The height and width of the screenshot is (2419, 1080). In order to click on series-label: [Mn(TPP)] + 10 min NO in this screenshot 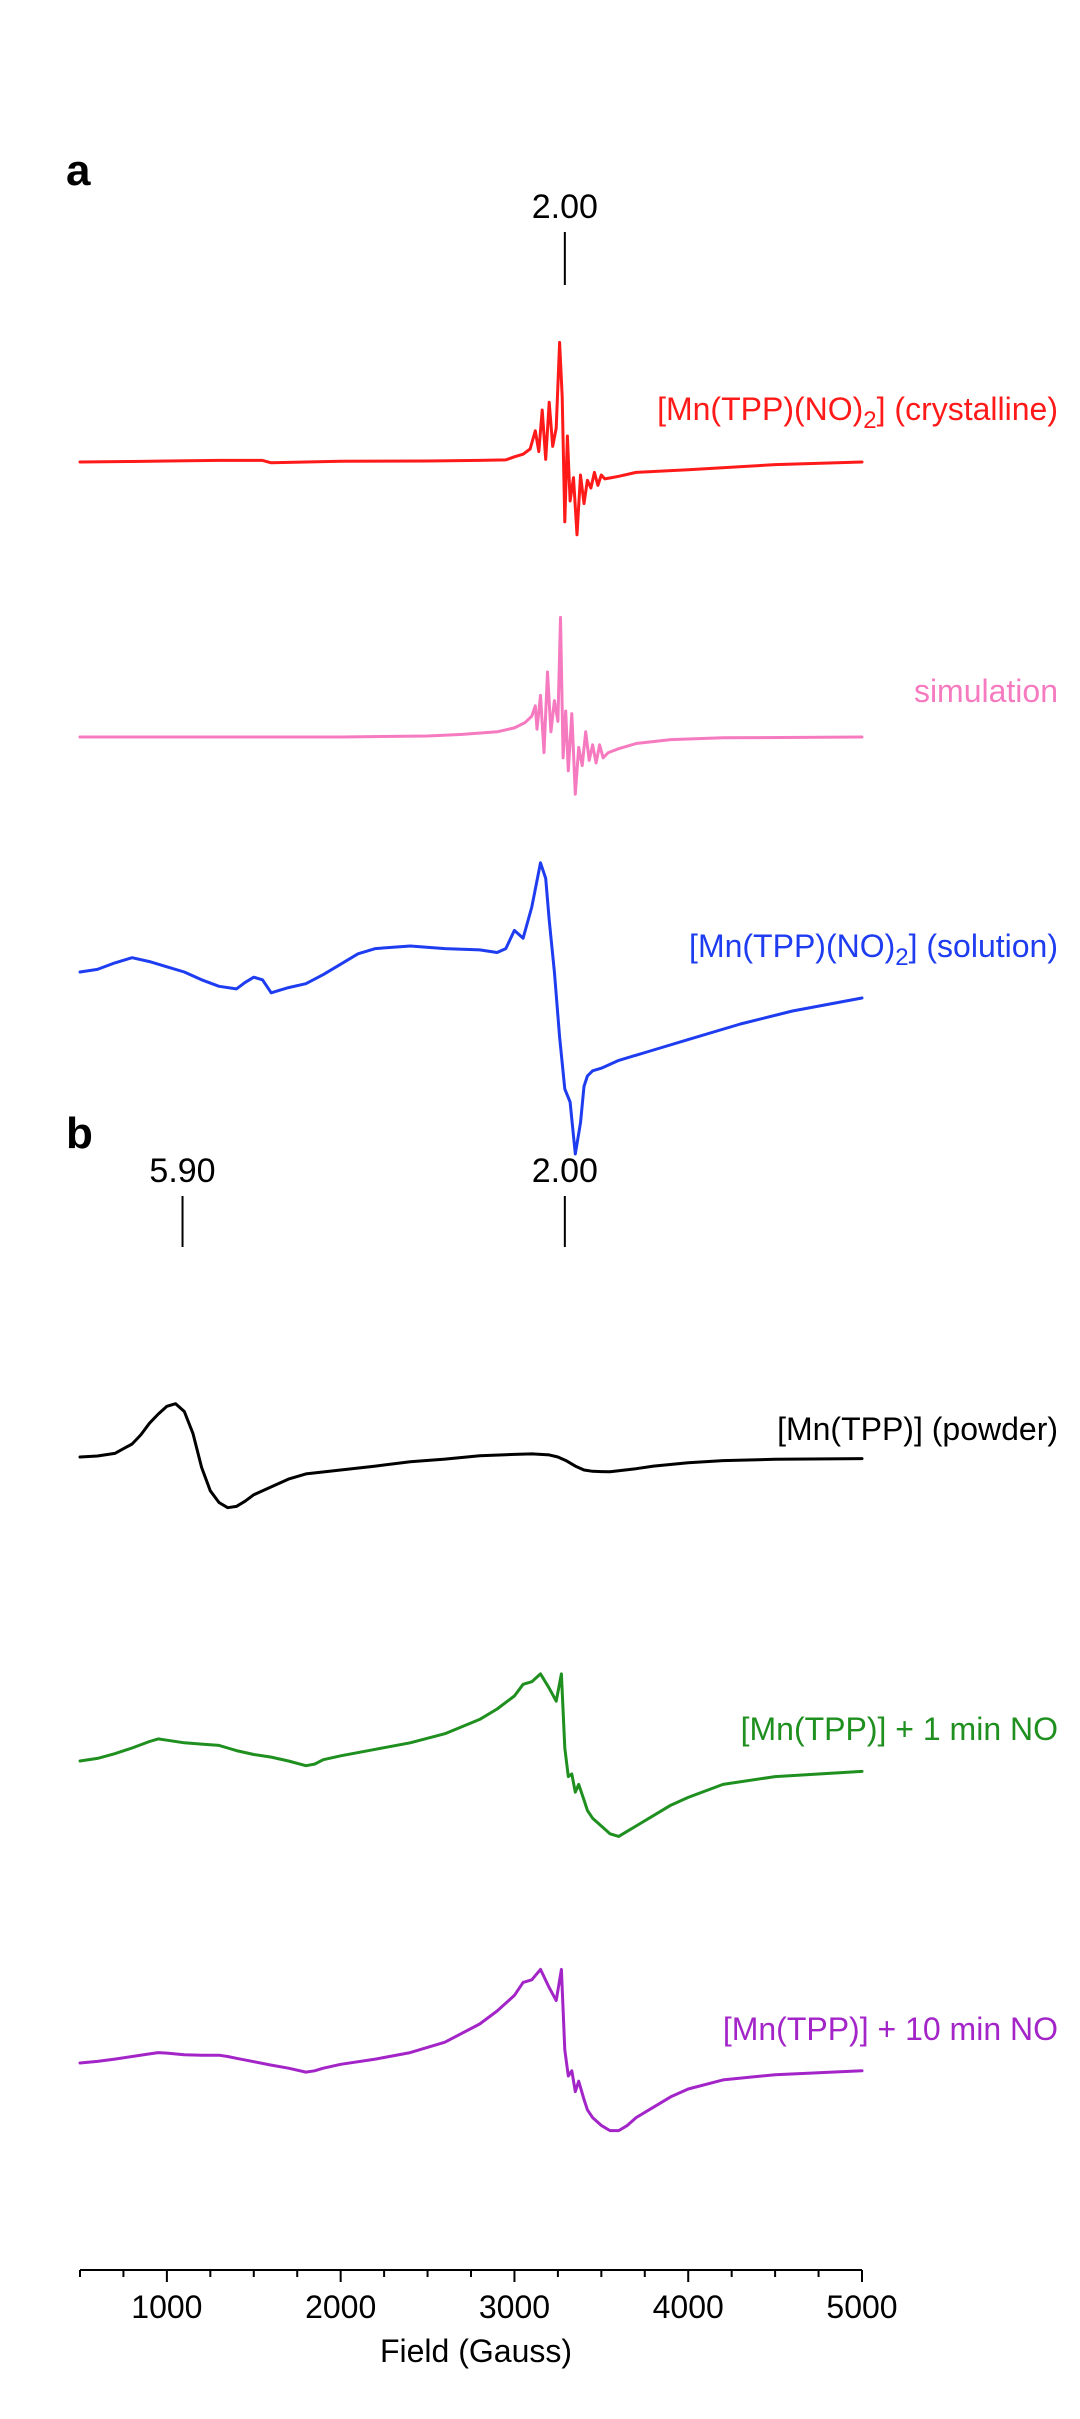, I will do `click(890, 2029)`.